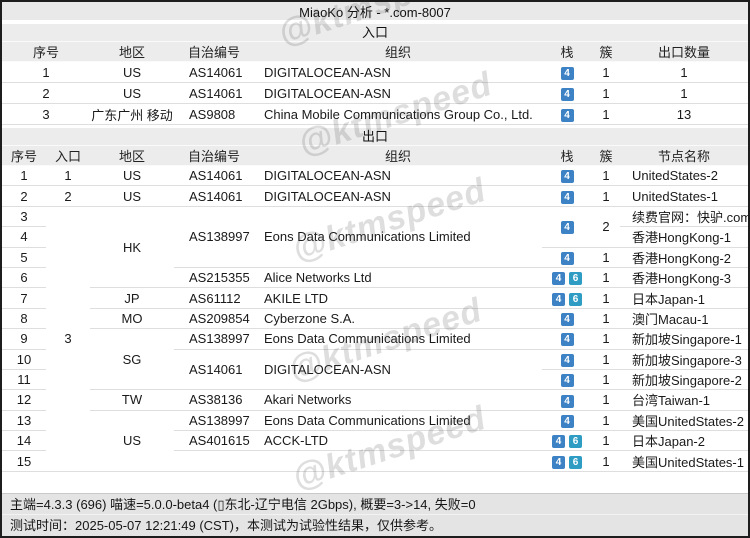  Describe the element at coordinates (684, 278) in the screenshot. I see `node-cell: 香港HongKong-3` at that location.